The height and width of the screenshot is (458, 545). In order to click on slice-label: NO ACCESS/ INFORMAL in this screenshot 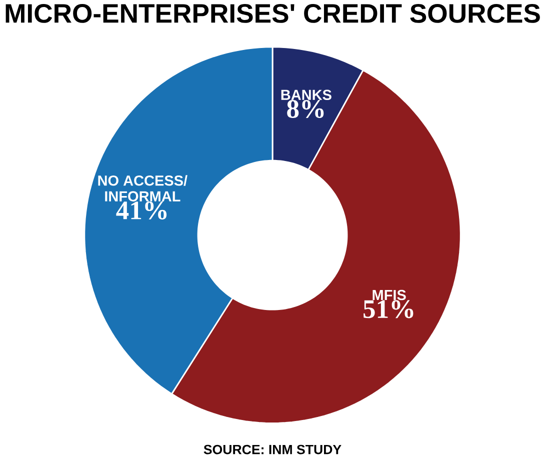, I will do `click(143, 188)`.